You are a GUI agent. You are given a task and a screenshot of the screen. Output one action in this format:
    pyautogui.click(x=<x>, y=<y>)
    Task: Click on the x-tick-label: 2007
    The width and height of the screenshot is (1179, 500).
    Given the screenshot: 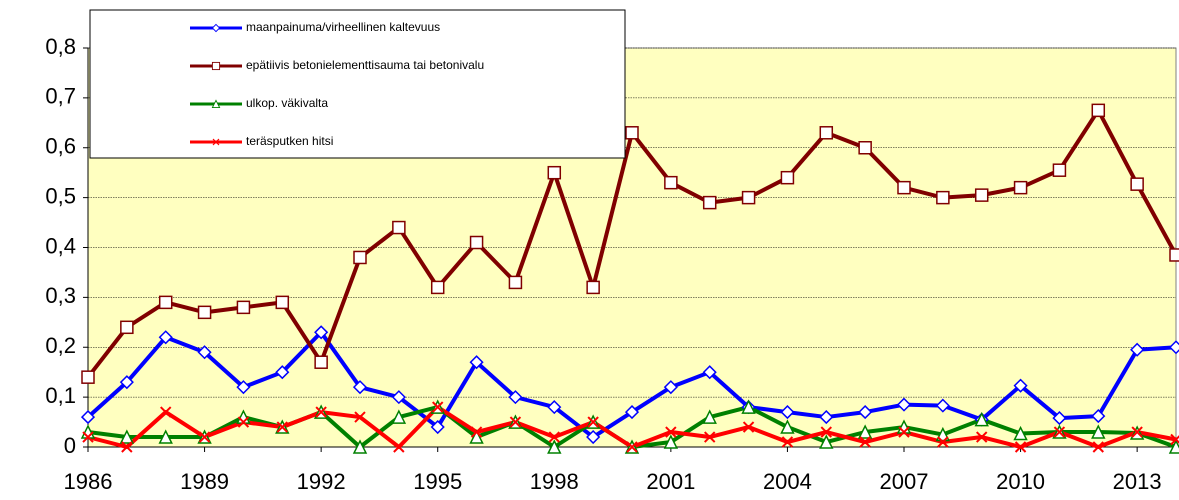 What is the action you would take?
    pyautogui.click(x=904, y=481)
    